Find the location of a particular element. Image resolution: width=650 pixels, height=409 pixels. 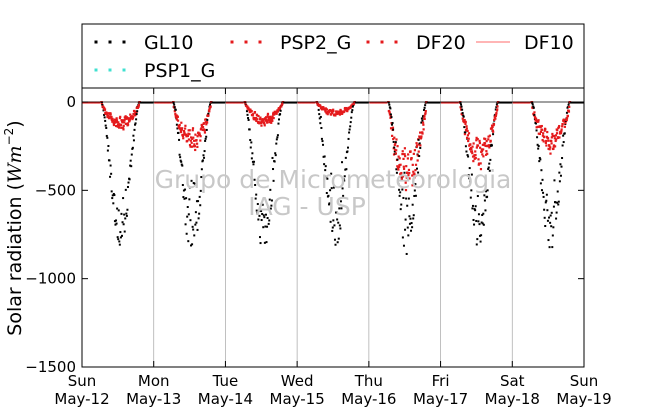

watermark-line-1: Grupo de Micrometeorologia is located at coordinates (333, 179).